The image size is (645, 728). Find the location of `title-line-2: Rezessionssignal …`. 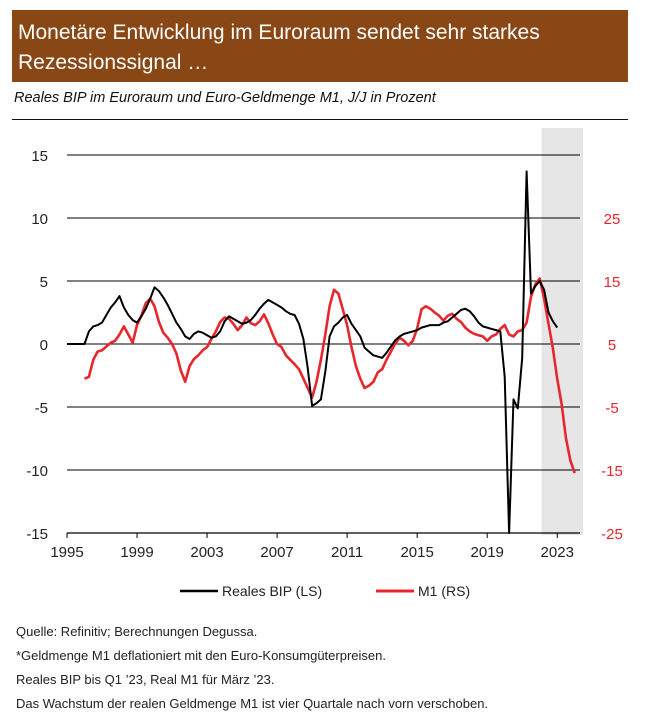

title-line-2: Rezessionssignal … is located at coordinates (113, 62).